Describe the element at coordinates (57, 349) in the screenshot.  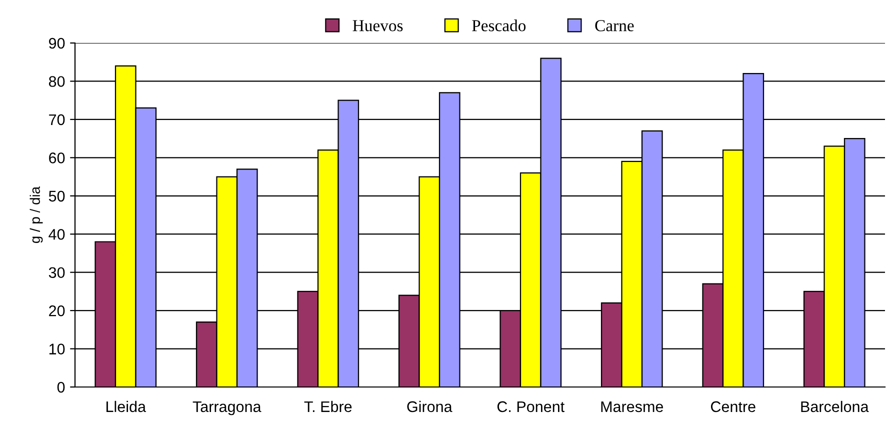
I see `y-tick-label: 10` at that location.